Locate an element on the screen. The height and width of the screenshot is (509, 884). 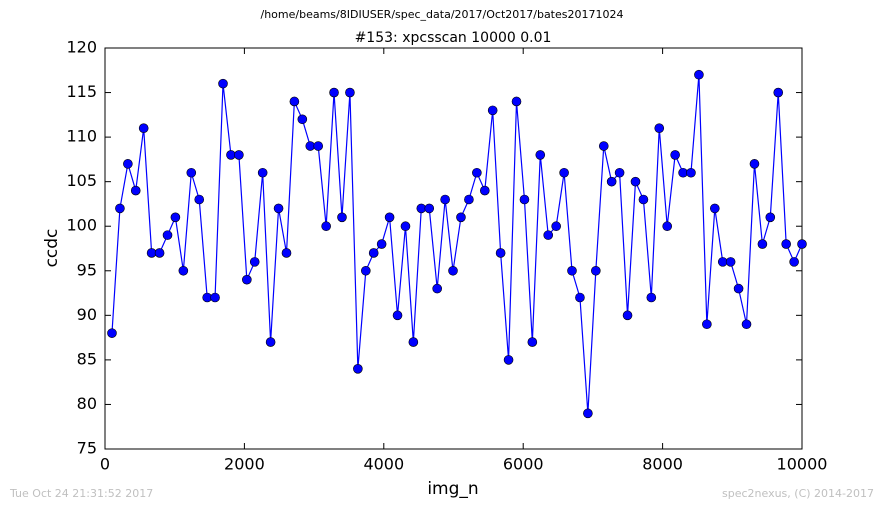
x-tick-label: 10000 is located at coordinates (802, 464).